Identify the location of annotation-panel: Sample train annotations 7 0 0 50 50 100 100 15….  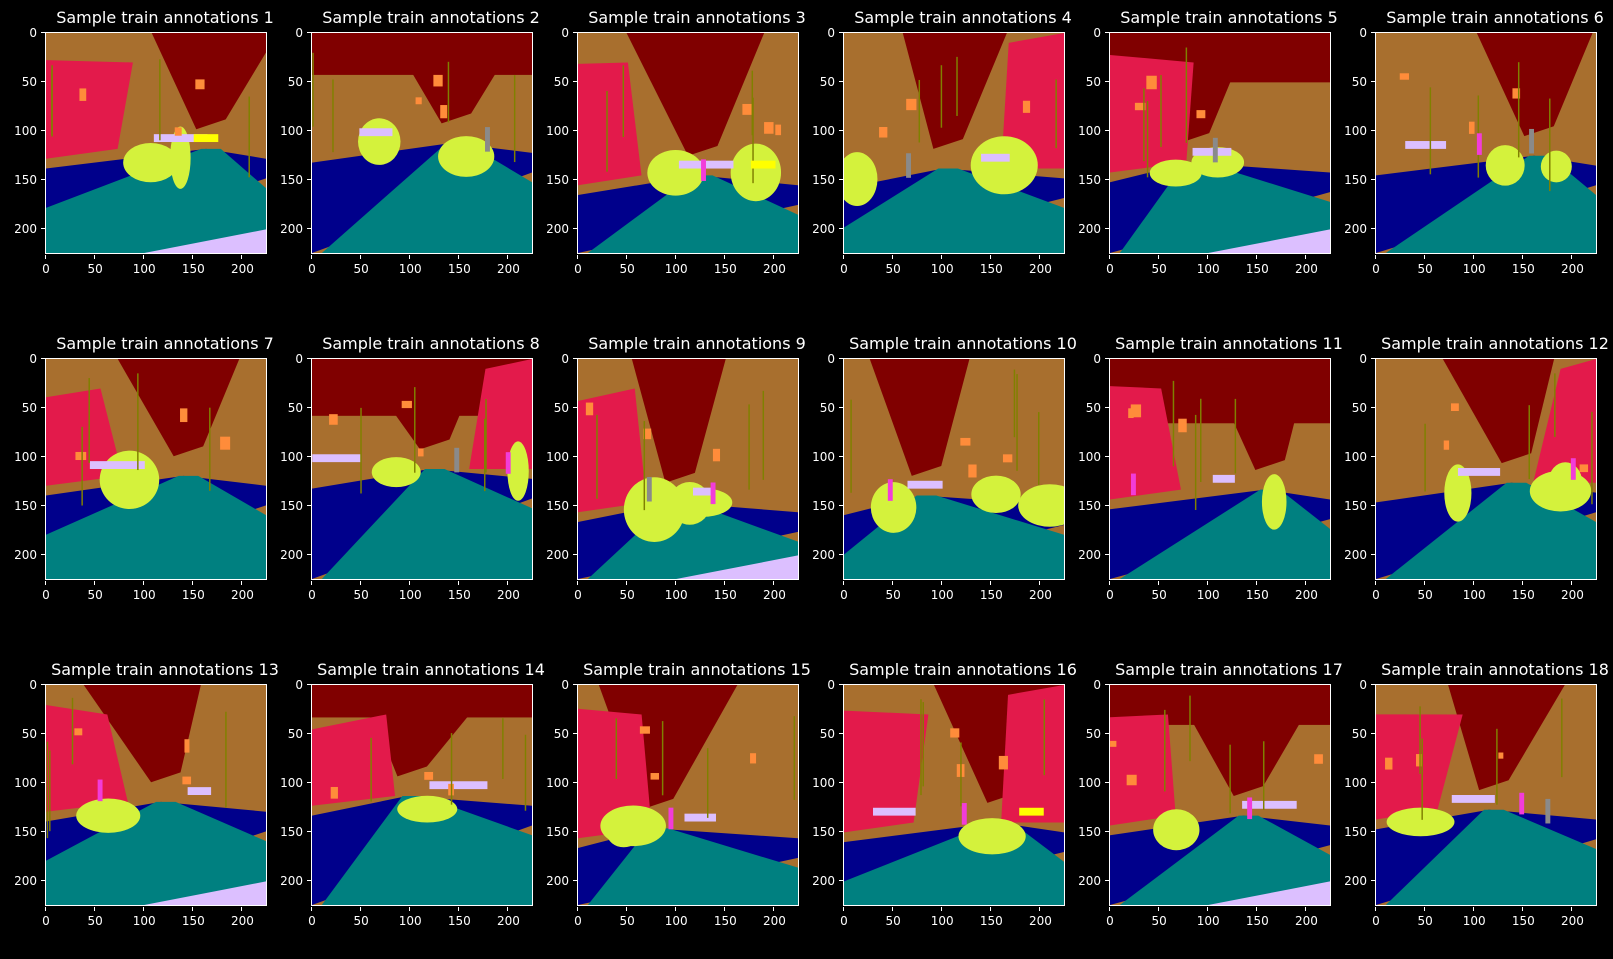
(149, 483).